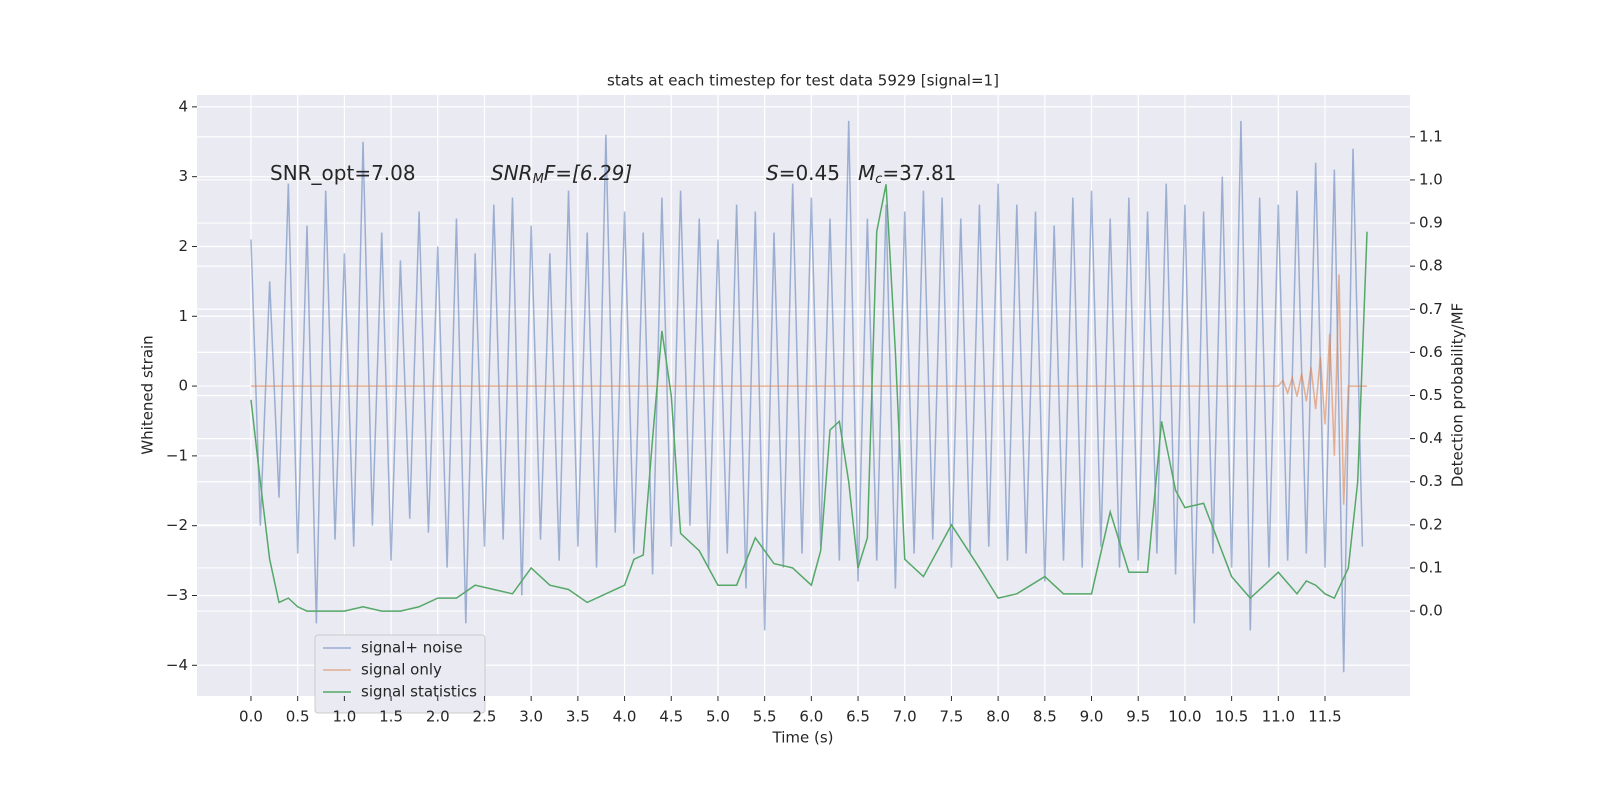  Describe the element at coordinates (1278, 717) in the screenshot. I see `x-tick-label: 11.0` at that location.